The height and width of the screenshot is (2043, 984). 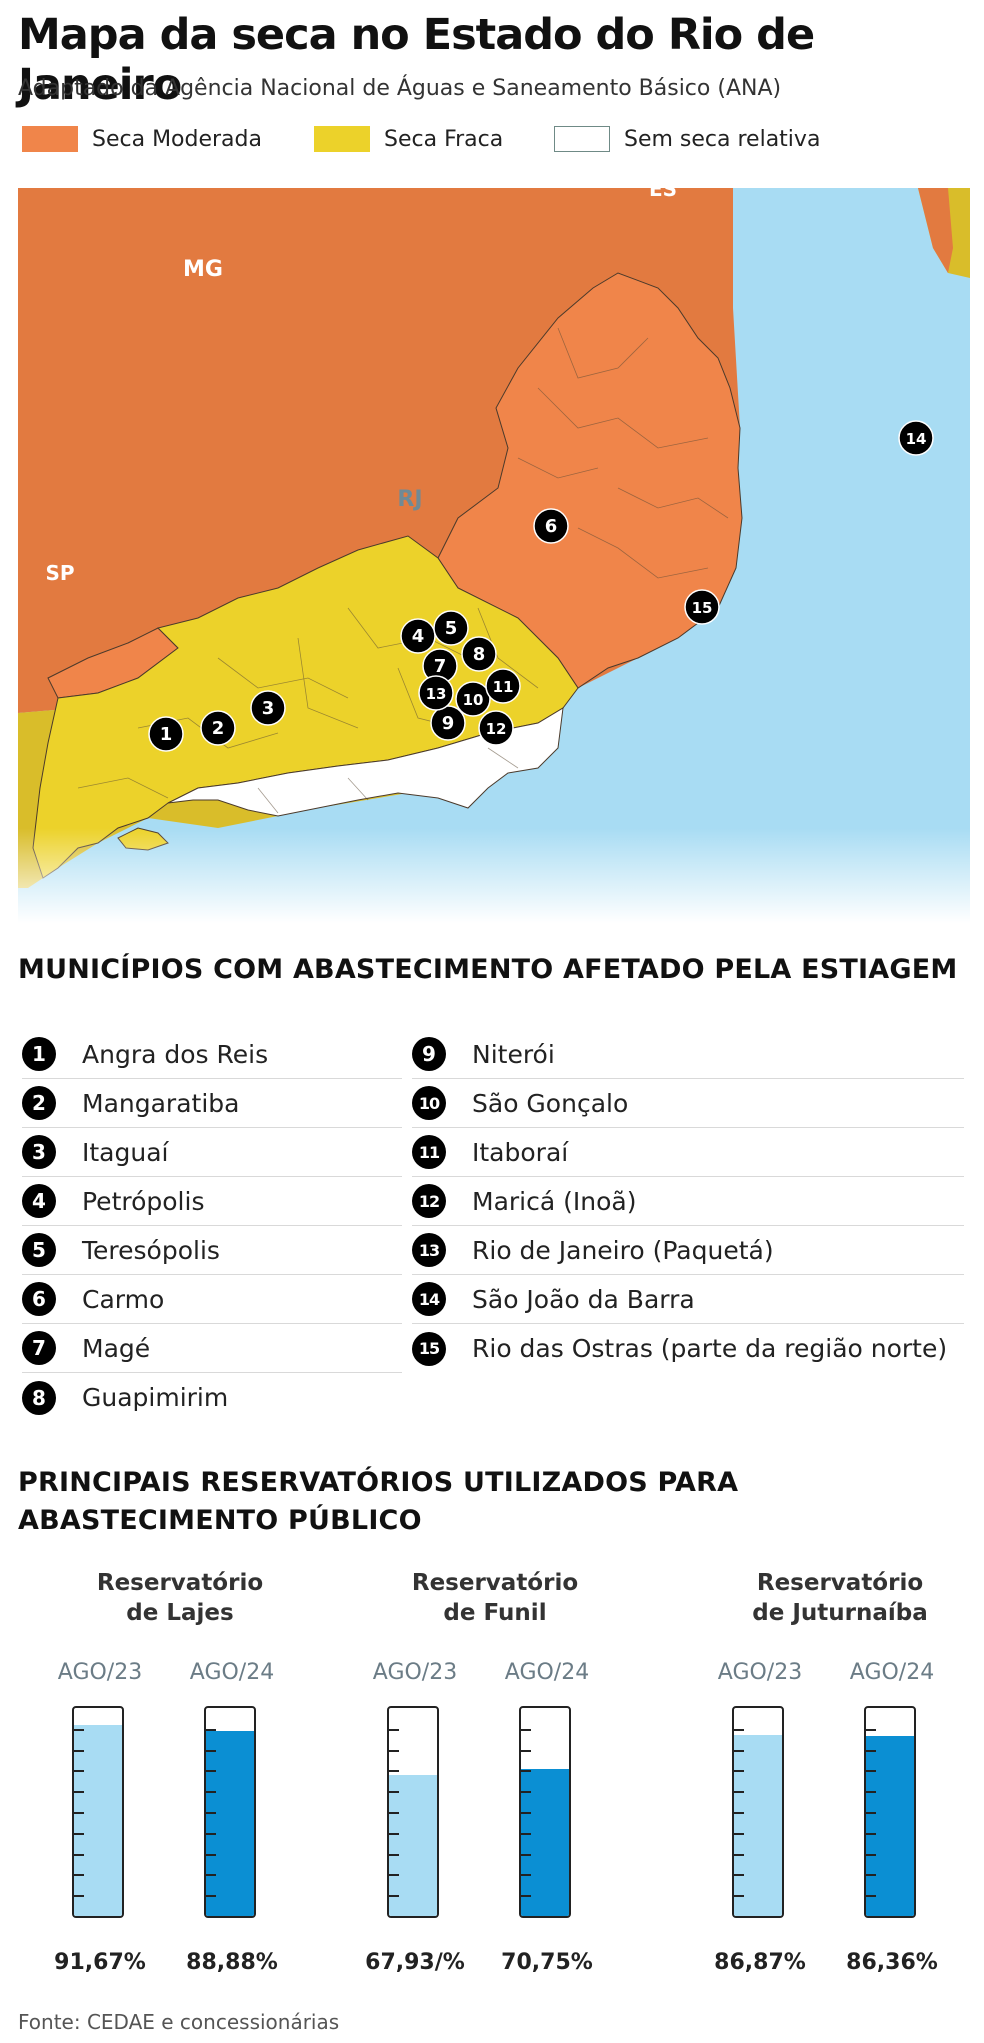 What do you see at coordinates (39, 1103) in the screenshot?
I see `municipio-number-badge: 2` at bounding box center [39, 1103].